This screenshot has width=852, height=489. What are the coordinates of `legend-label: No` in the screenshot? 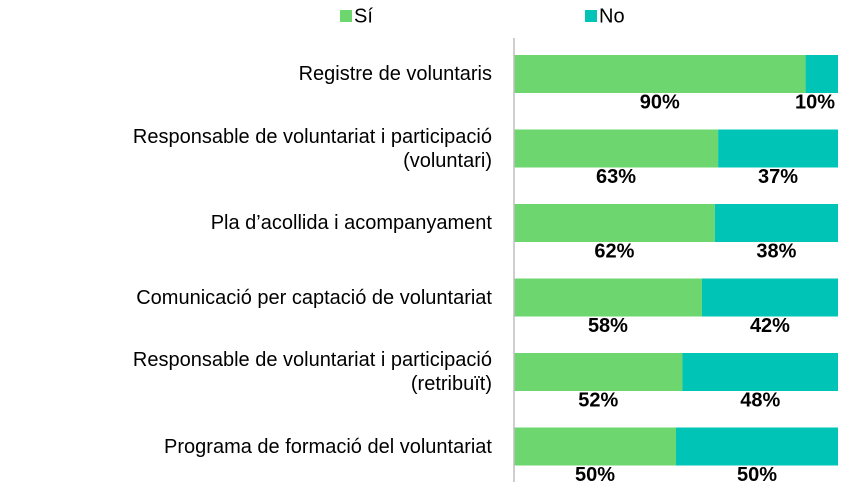 It's located at (612, 16).